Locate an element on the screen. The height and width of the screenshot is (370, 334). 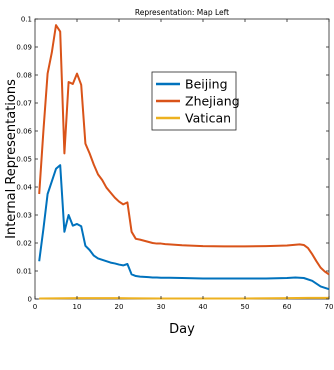
y-tick-label: 0.07 is located at coordinates (24, 104).